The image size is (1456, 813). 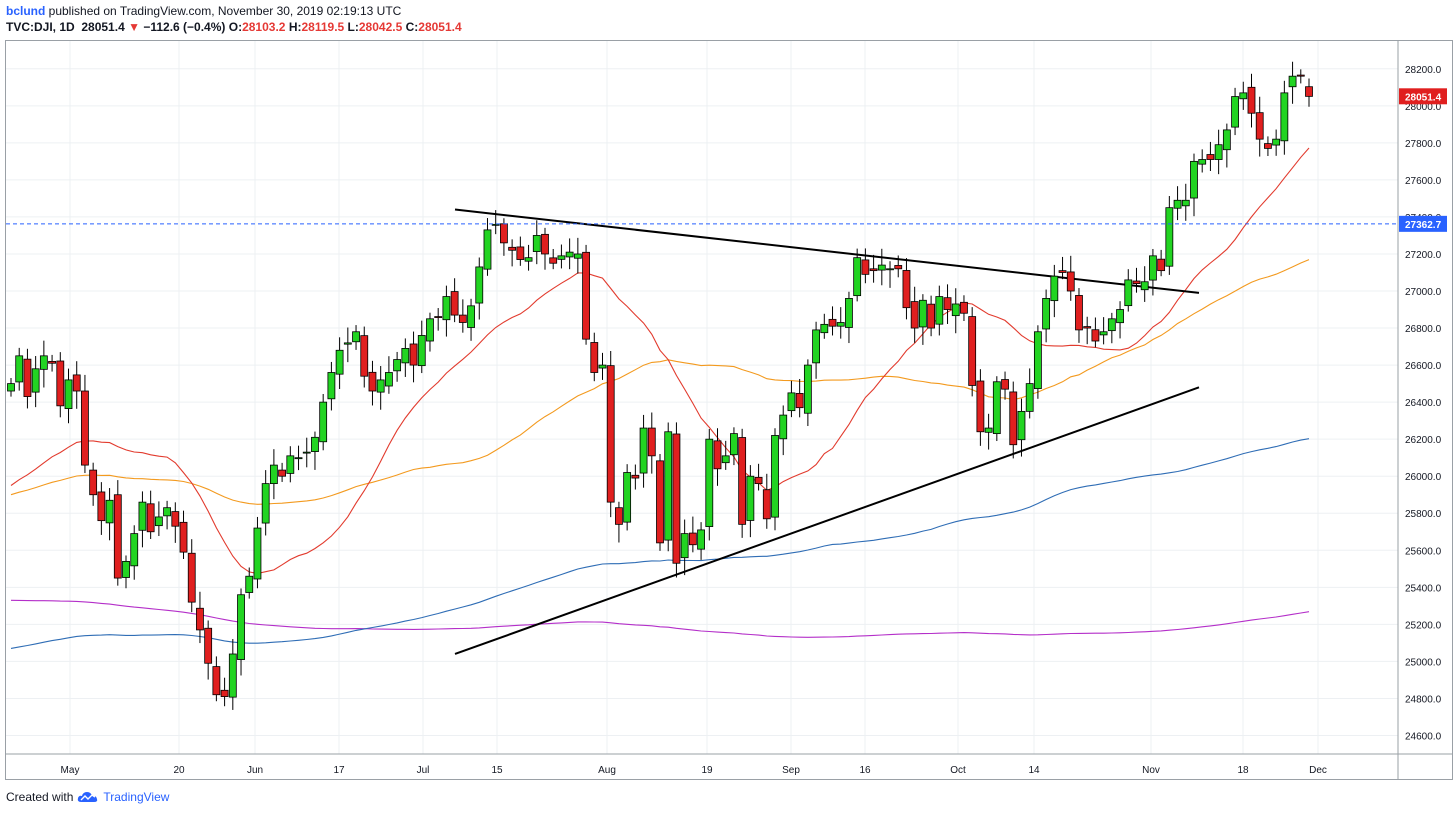 What do you see at coordinates (184, 27) in the screenshot?
I see `change-value: −112.6 (−0.4%)` at bounding box center [184, 27].